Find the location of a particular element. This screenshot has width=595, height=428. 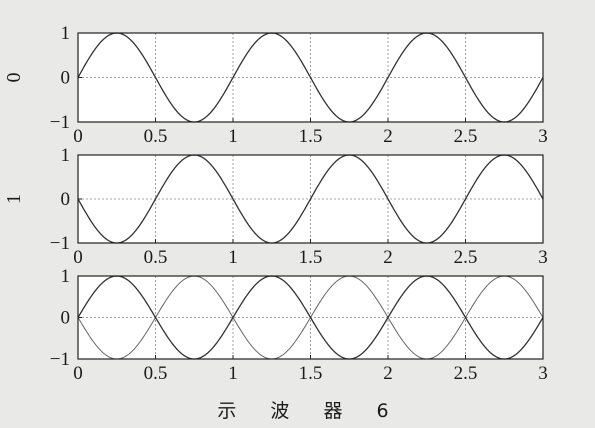

y-axis-label: 0 is located at coordinates (14, 78).